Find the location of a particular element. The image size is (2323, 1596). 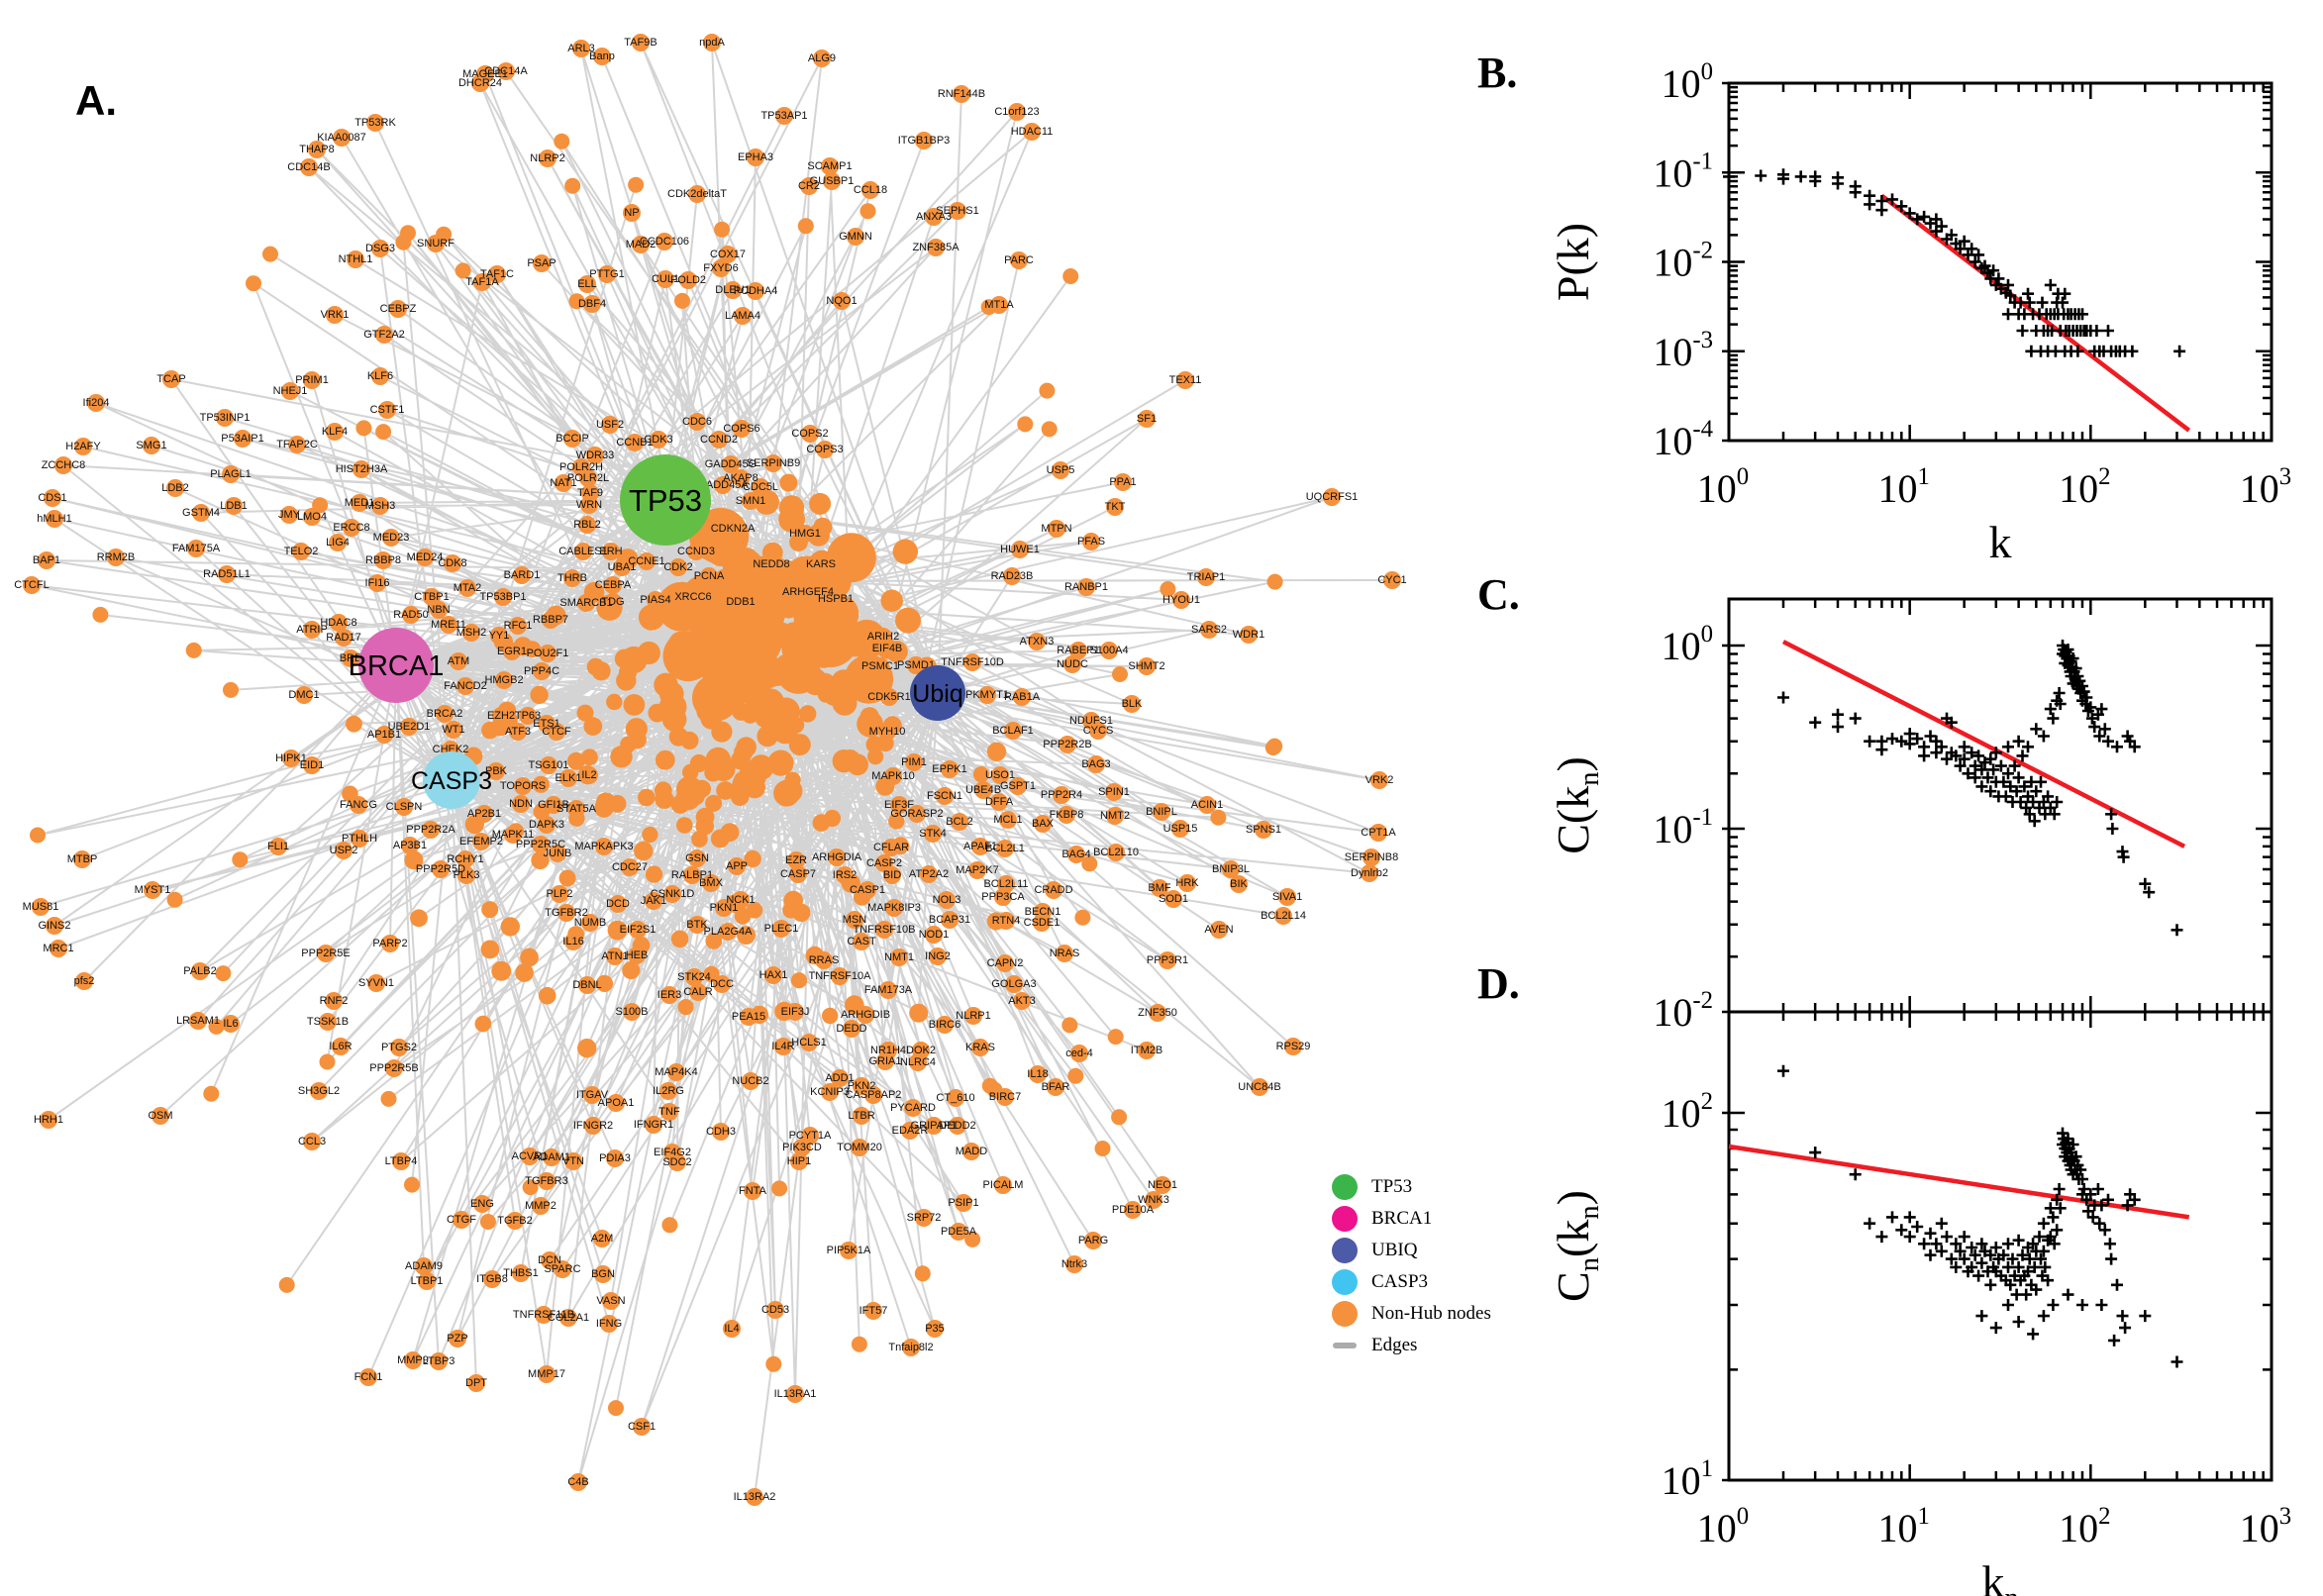

svg-text: RCHY1 is located at coordinates (465, 859).